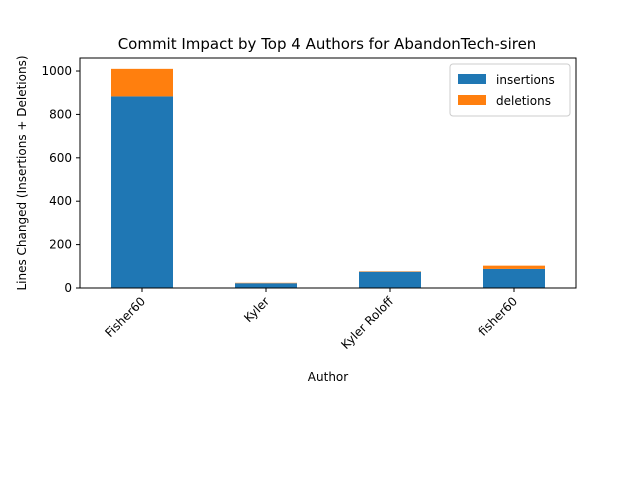 This screenshot has height=484, width=640. Describe the element at coordinates (523, 101) in the screenshot. I see `legend-label-deletions: deletions` at that location.